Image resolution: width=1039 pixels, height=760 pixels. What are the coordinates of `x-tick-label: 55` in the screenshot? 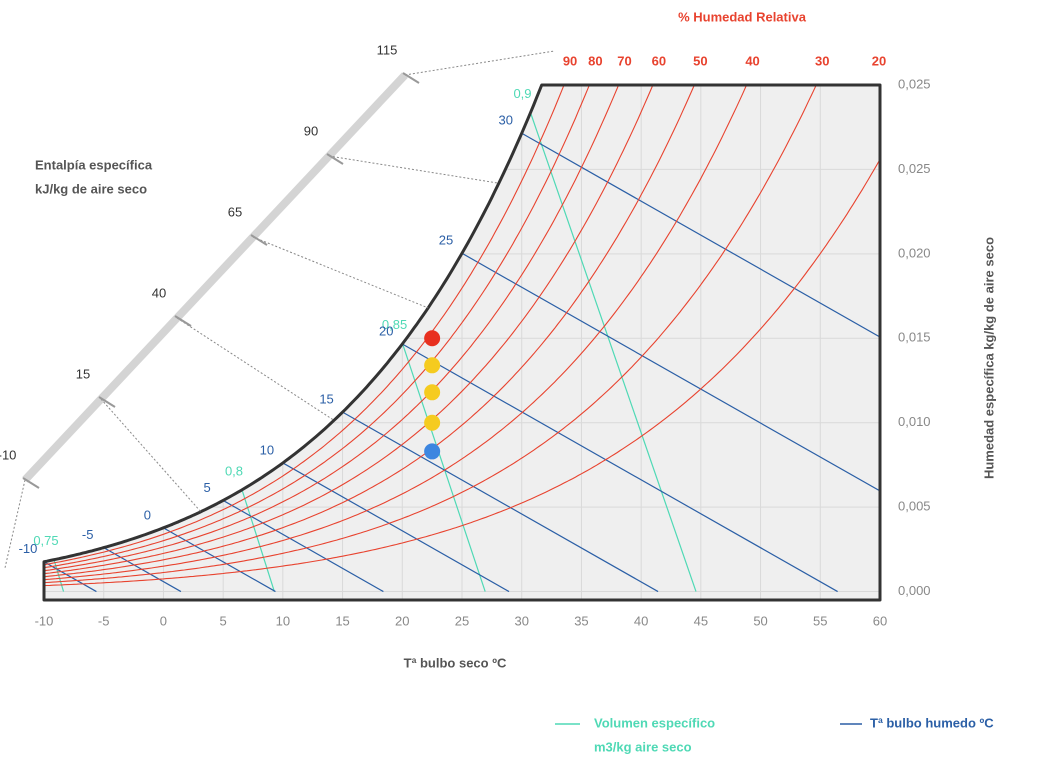 It's located at (820, 620).